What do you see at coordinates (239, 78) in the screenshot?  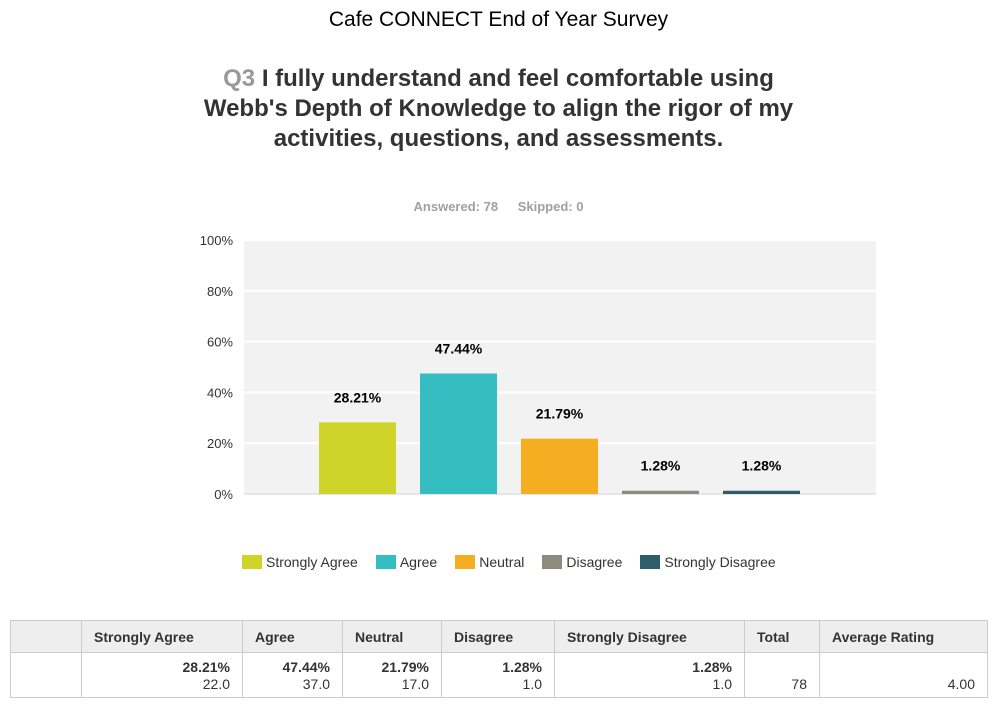 I see `question-number: Q3` at bounding box center [239, 78].